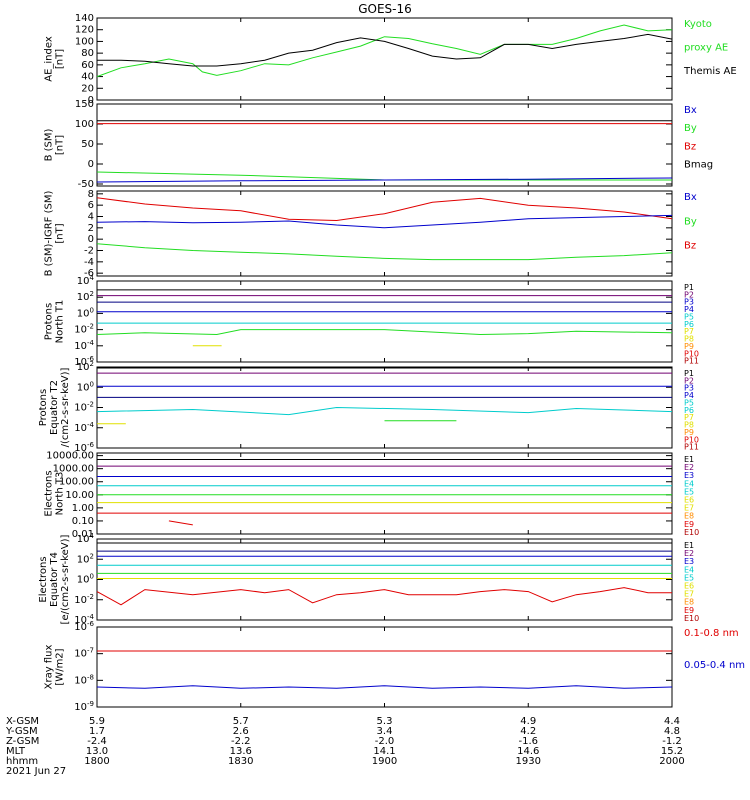 Image resolution: width=750 pixels, height=800 pixels. Describe the element at coordinates (528, 731) in the screenshot. I see `x-axis-value: 4.2` at that location.